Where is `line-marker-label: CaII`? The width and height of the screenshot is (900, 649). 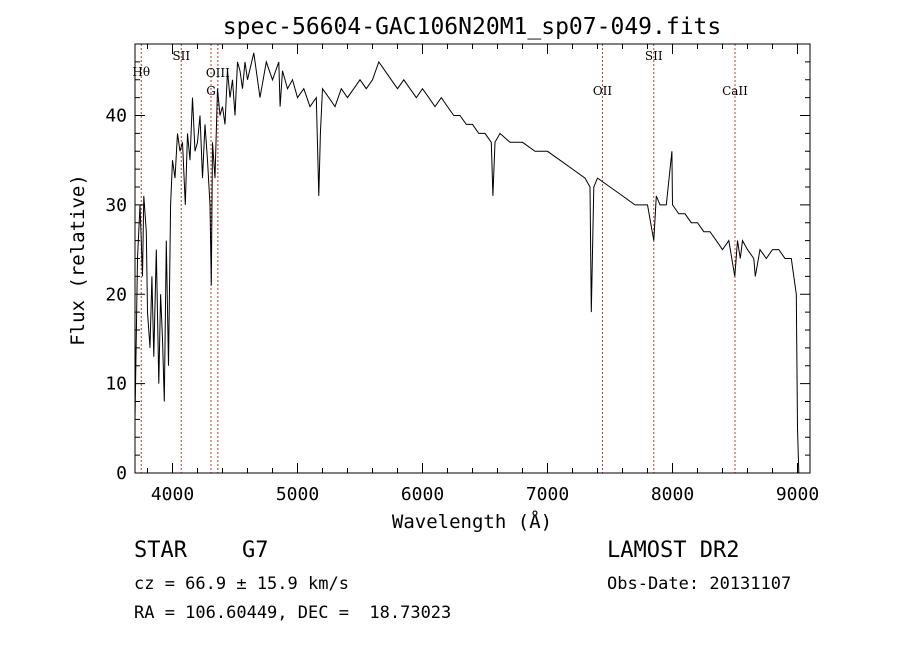 line-marker-label: CaII is located at coordinates (735, 91).